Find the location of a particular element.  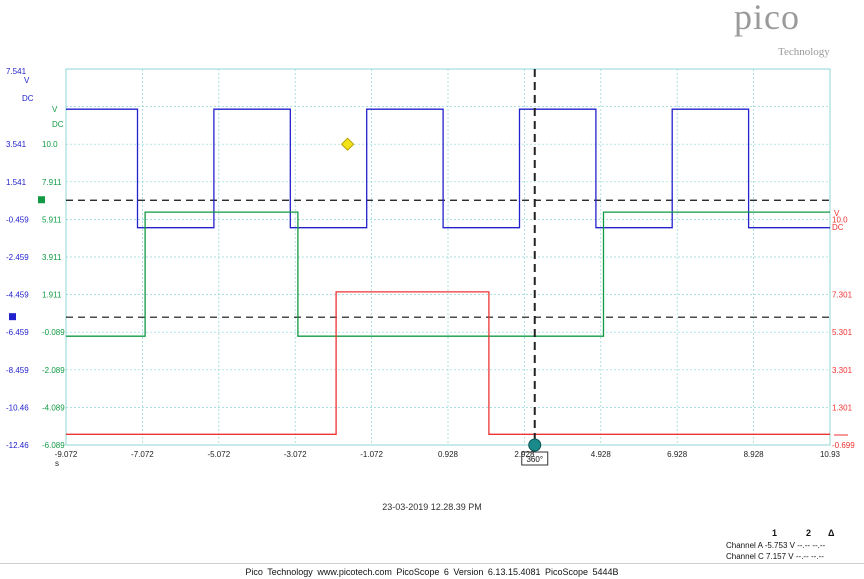

cursor-label: 360° is located at coordinates (534, 459).